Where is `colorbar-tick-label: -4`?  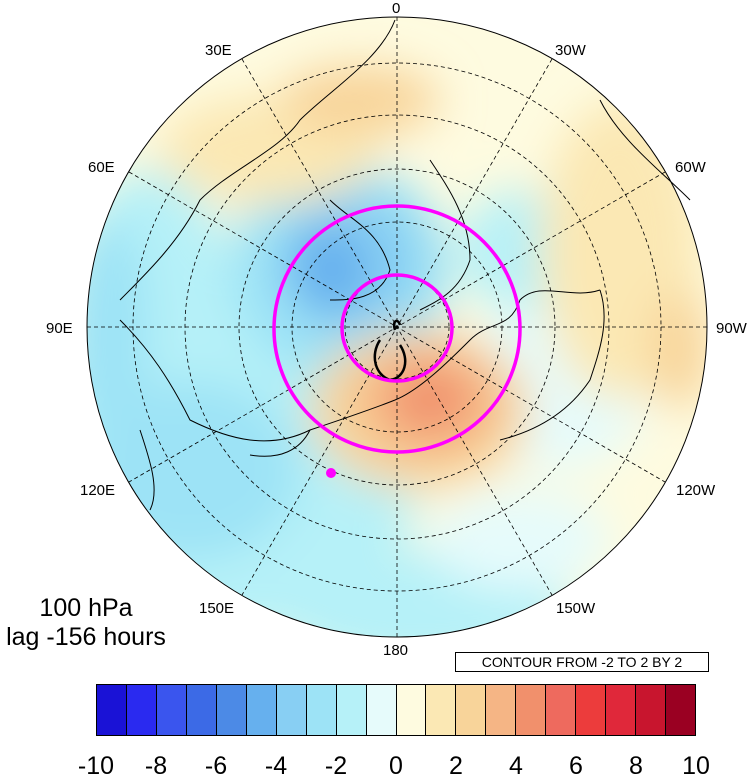
colorbar-tick-label: -4 is located at coordinates (276, 766).